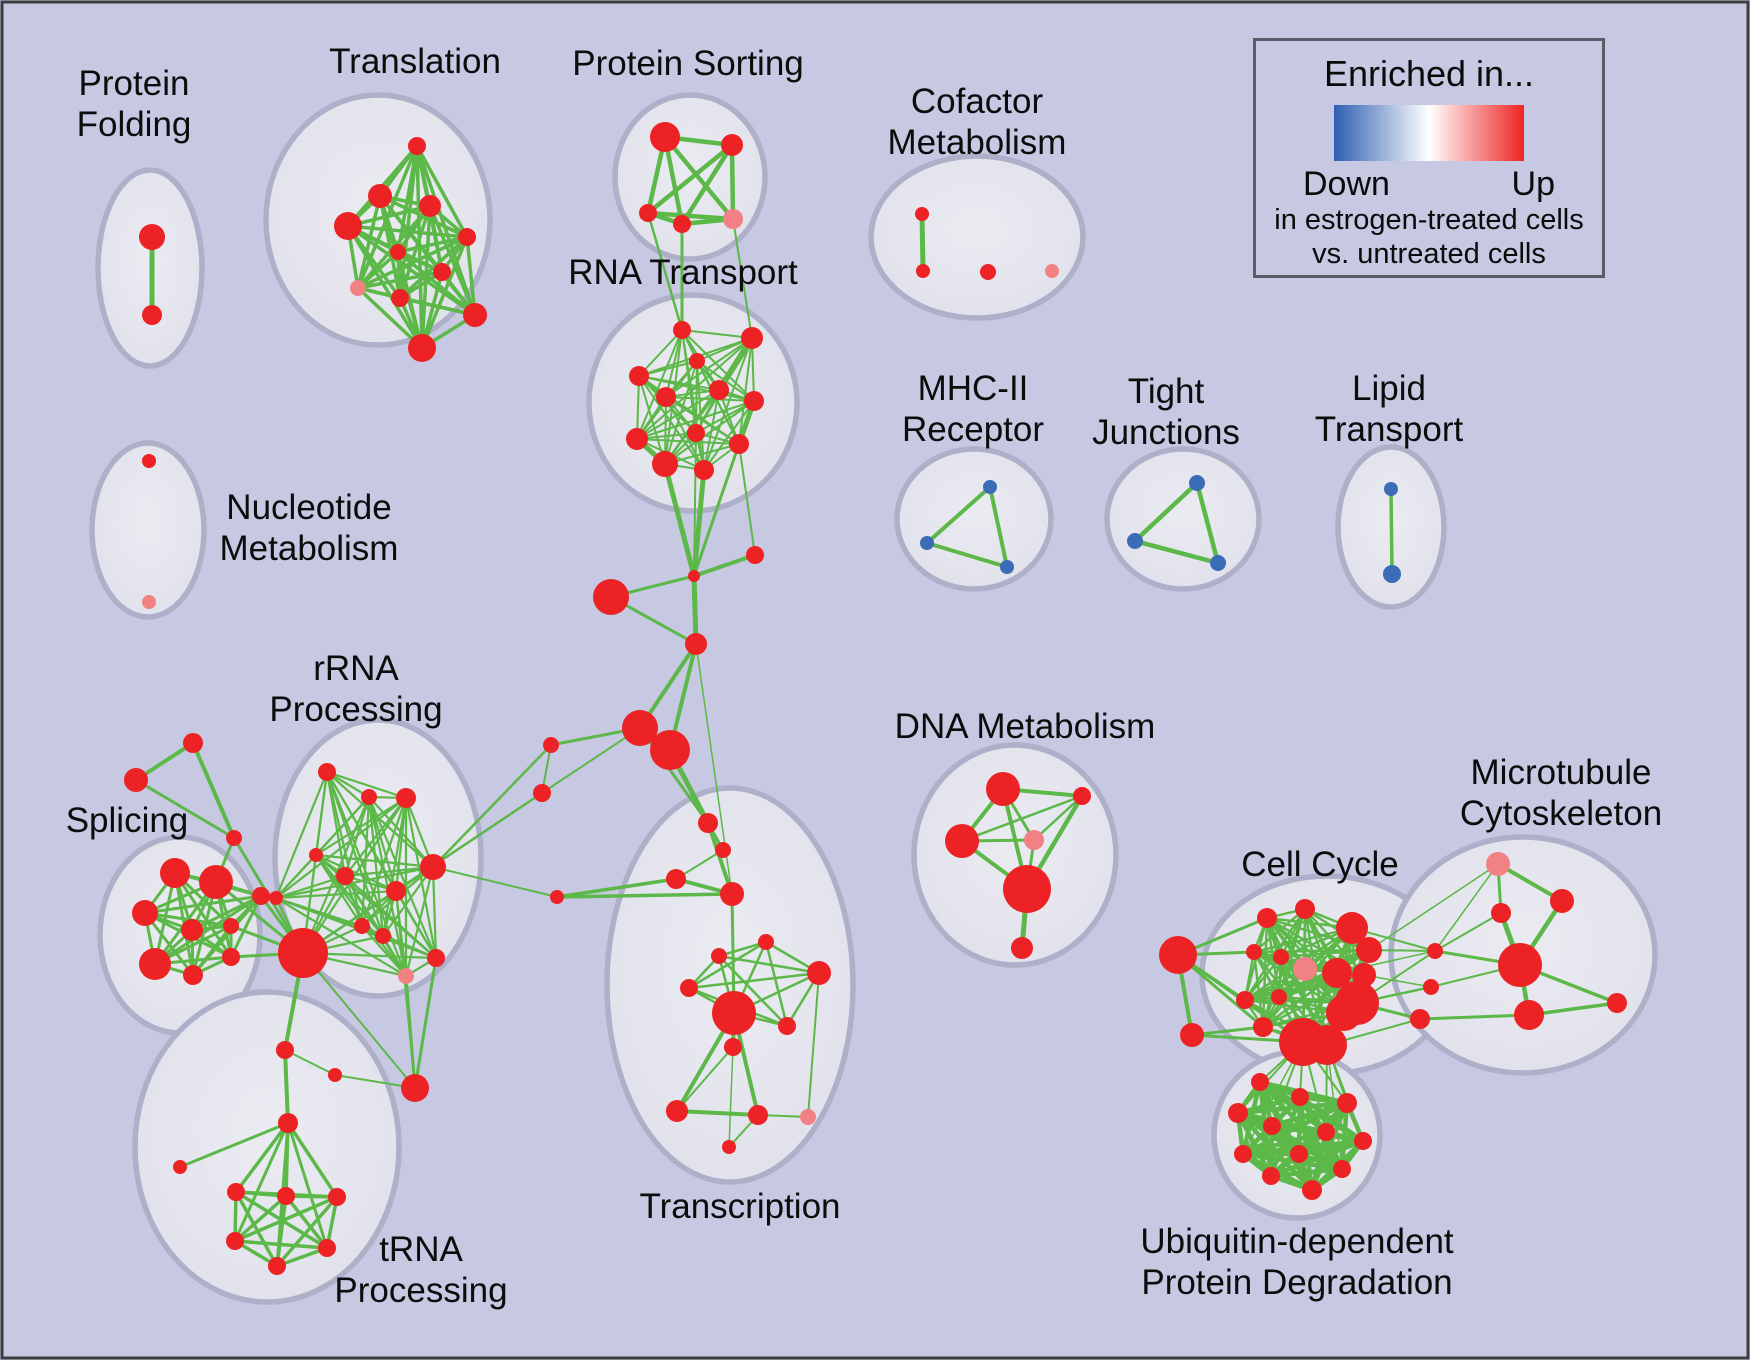 This screenshot has height=1360, width=1750. I want to click on edge-tr8-tr9, so click(437, 306).